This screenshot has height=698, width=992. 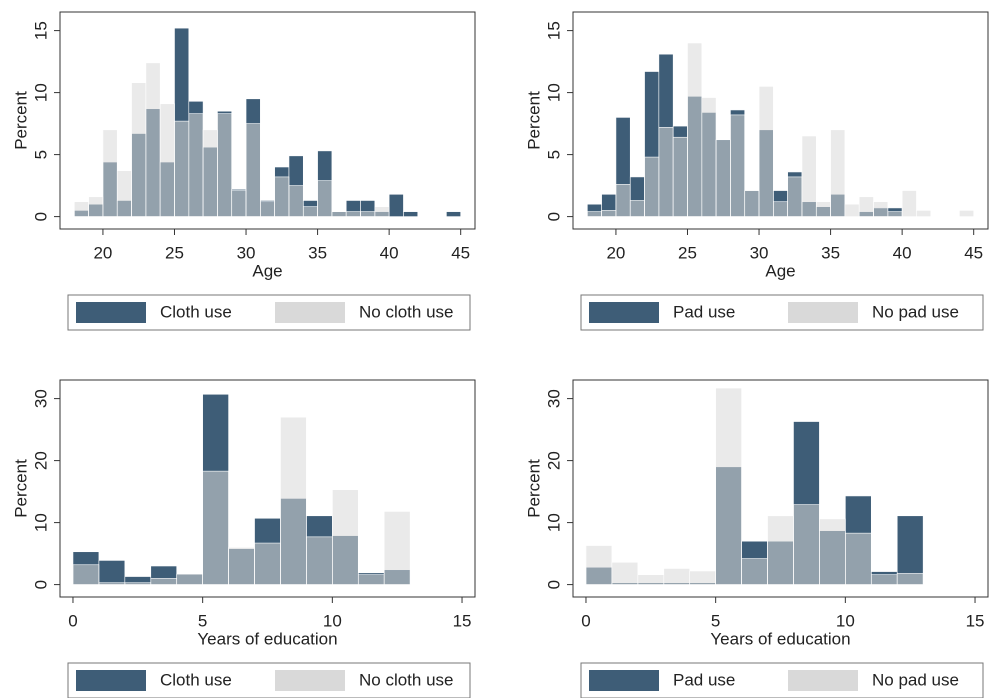 I want to click on y-tick-label: 15, so click(x=553, y=30).